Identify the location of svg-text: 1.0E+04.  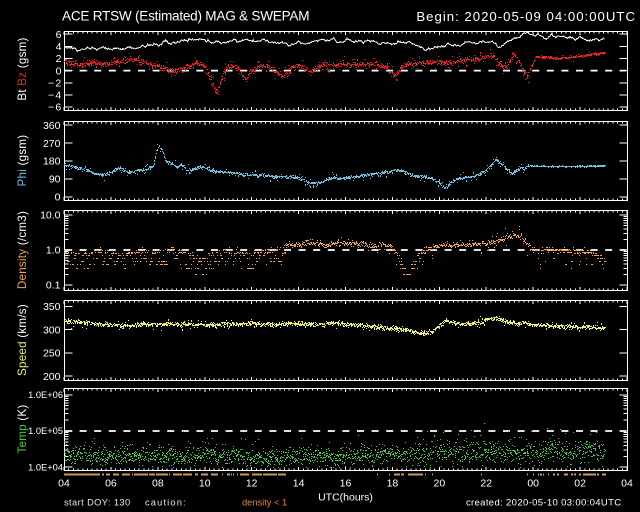
(45, 467).